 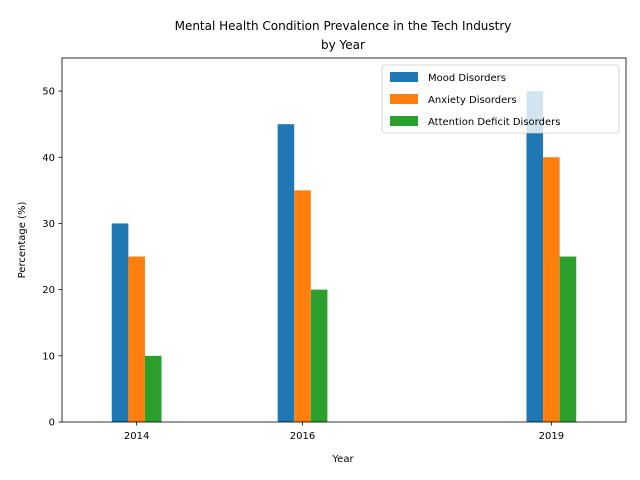 I want to click on y-tick-label: 20, so click(x=48, y=290).